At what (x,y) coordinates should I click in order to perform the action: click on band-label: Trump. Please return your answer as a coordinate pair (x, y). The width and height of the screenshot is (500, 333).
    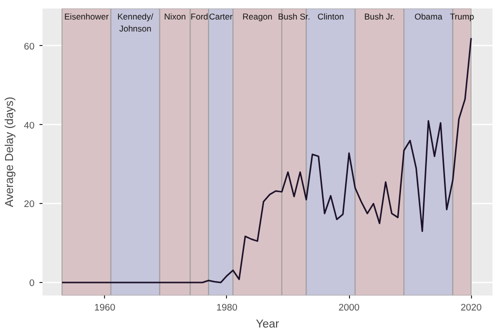
    Looking at the image, I should click on (462, 17).